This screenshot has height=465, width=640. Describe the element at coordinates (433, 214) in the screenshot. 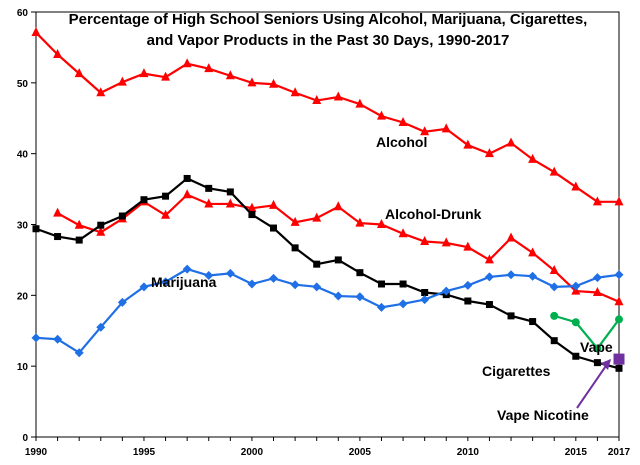

I see `label-alcohol-drunk: Alcohol-Drunk` at that location.